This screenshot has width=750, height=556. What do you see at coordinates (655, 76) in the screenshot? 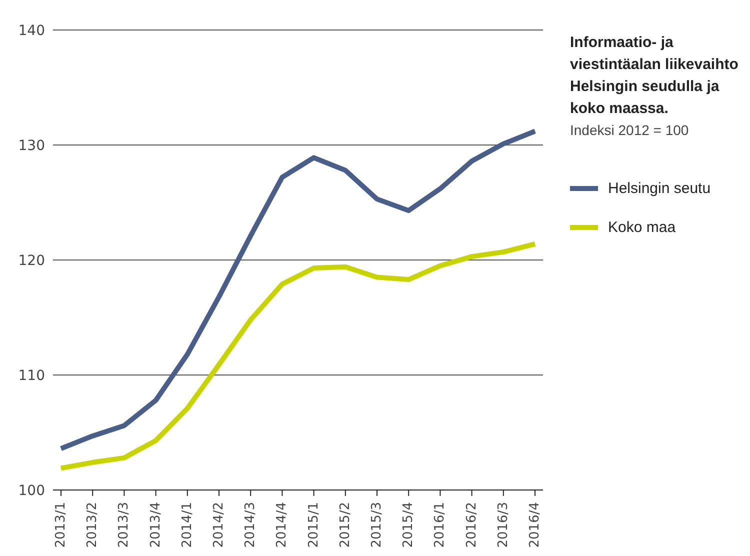
I see `text: Informaatio- ja viestintäalan liikevaihto Helsingin seudulla ja koko maassa.` at bounding box center [655, 76].